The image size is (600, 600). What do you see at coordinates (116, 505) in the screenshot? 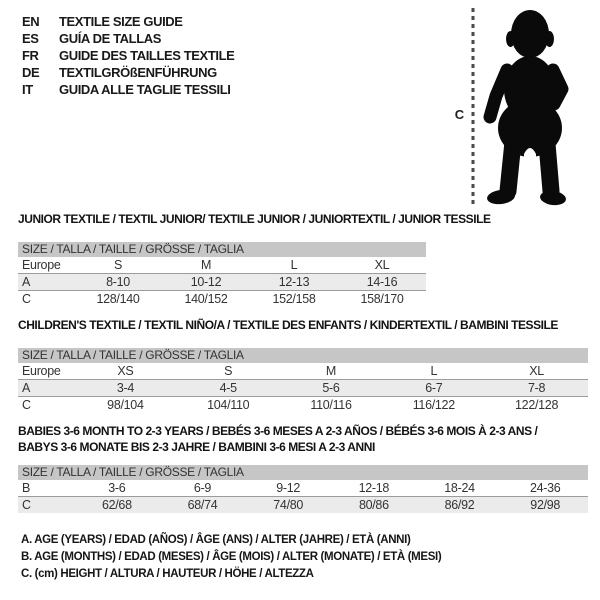
I see `table-cell: 62/68` at bounding box center [116, 505].